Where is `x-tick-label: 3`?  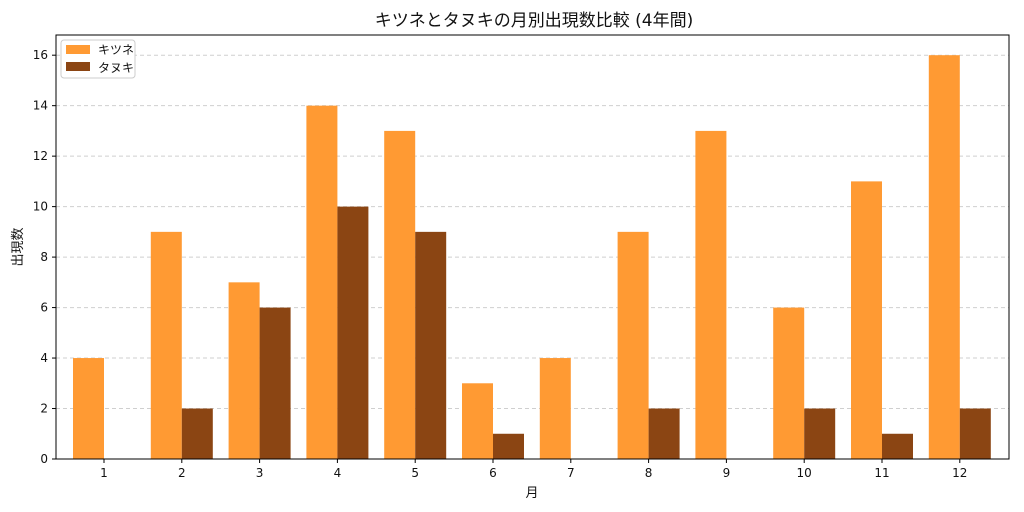 x-tick-label: 3 is located at coordinates (260, 473).